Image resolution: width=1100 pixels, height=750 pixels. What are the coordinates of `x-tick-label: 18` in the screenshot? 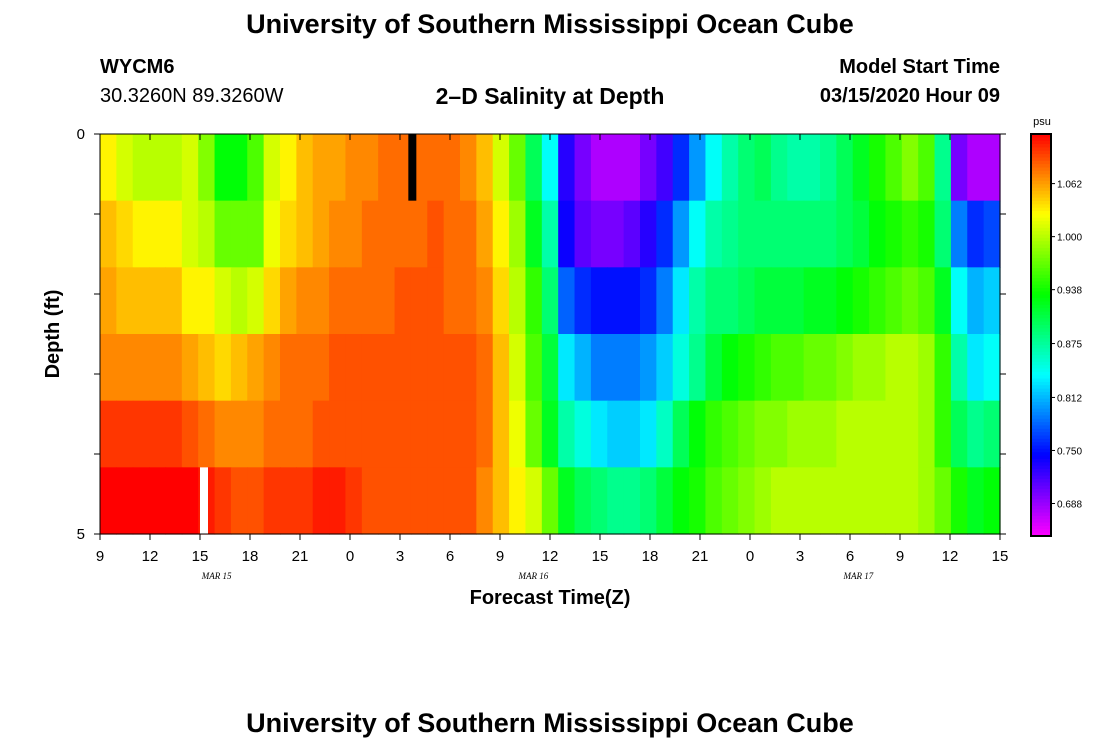 It's located at (250, 556).